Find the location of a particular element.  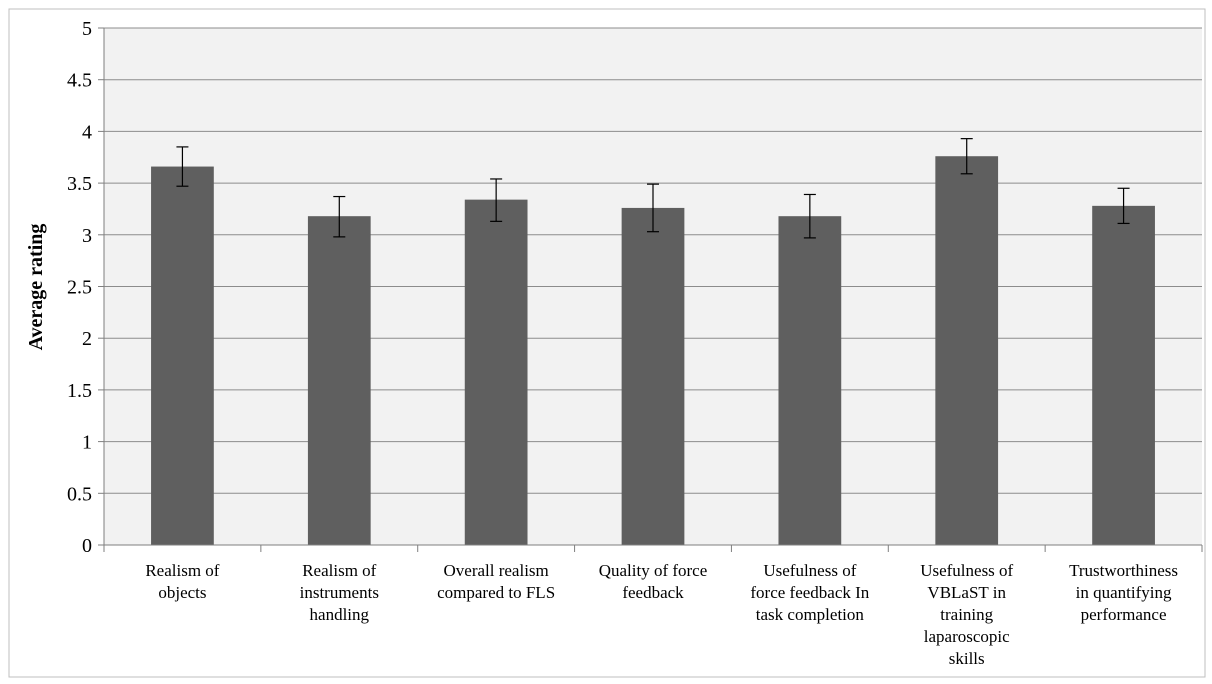

y-tick-label: 3.5 is located at coordinates (79, 184).